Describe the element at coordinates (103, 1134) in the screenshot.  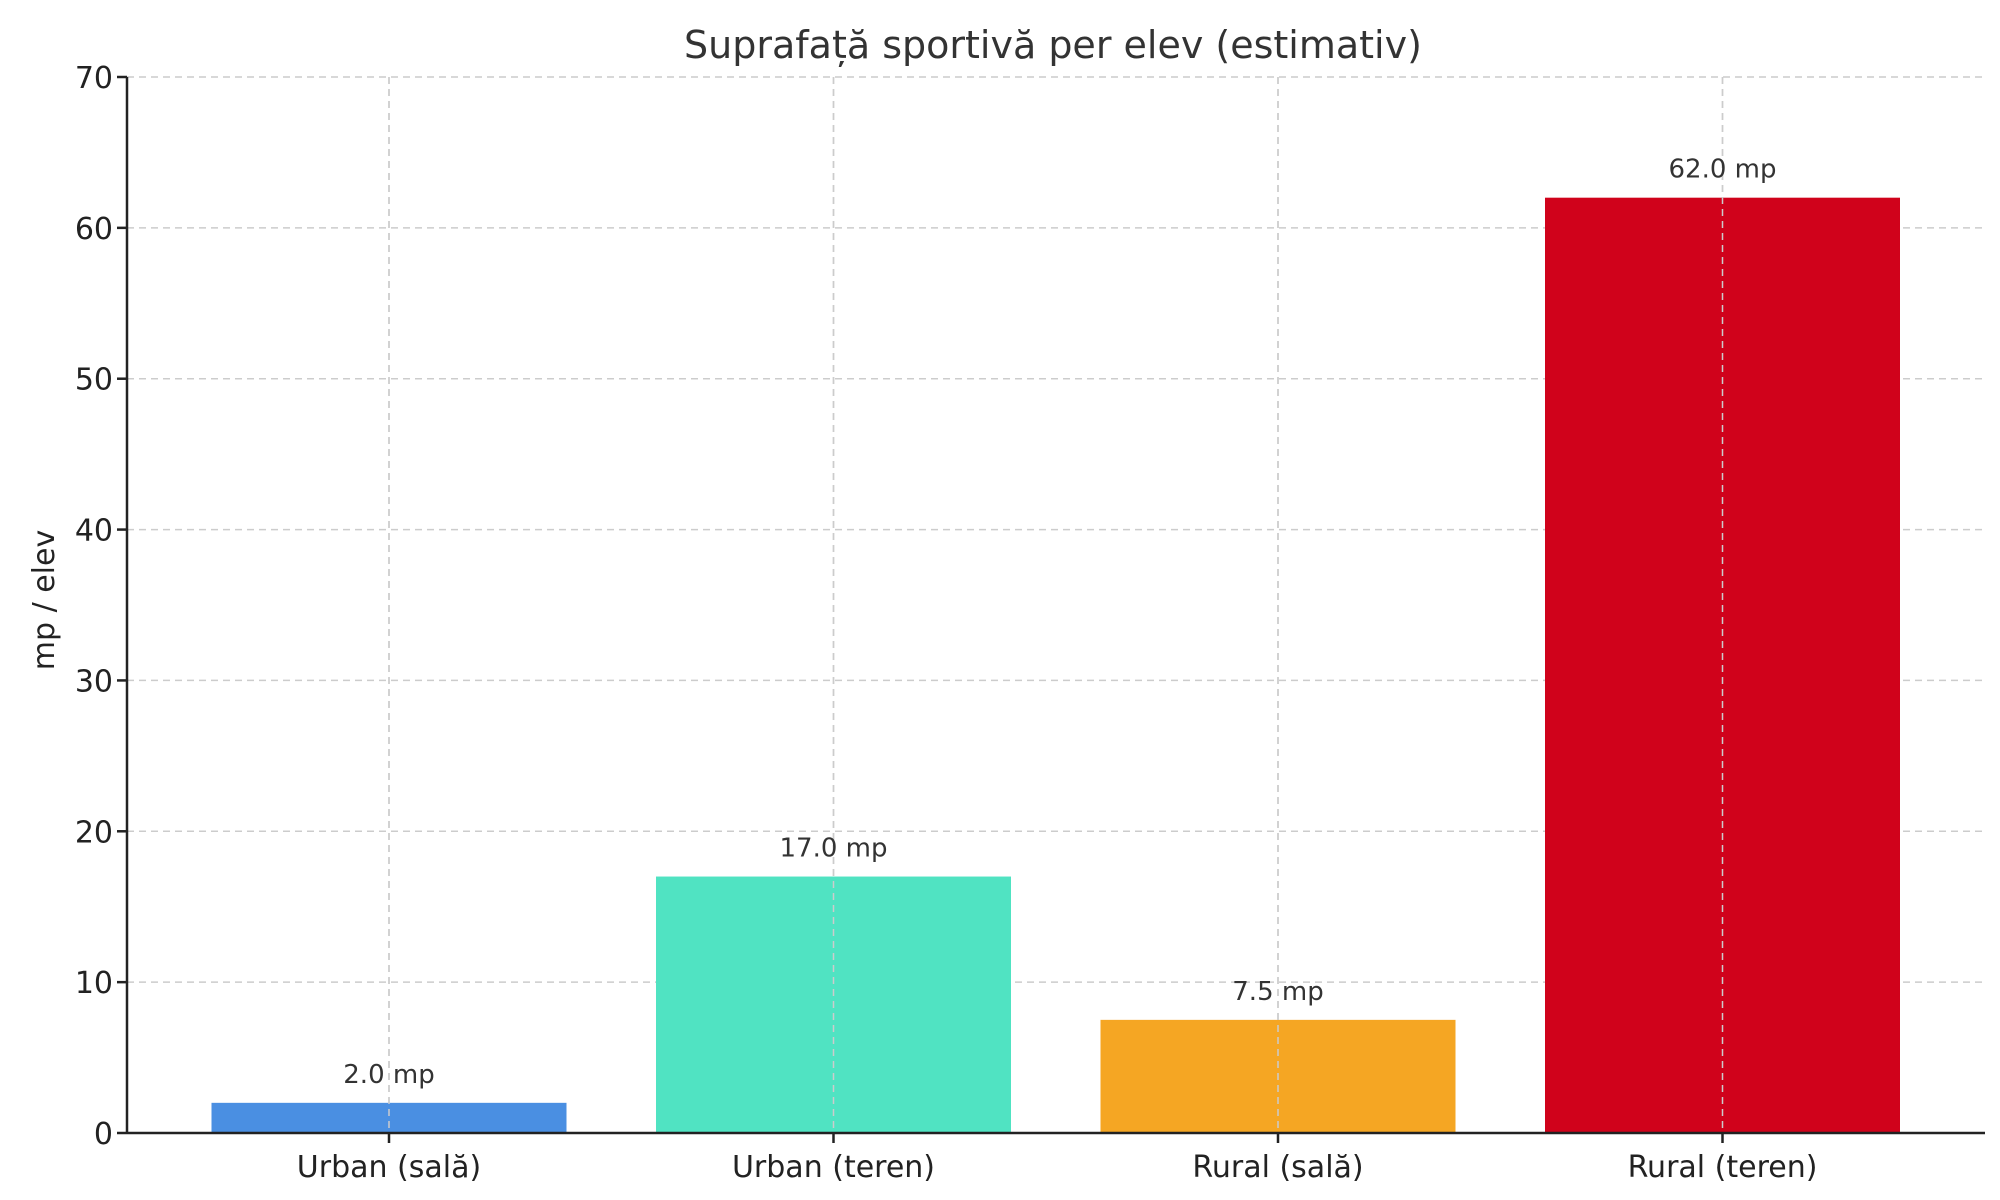
I see `y-tick-label: 0` at that location.